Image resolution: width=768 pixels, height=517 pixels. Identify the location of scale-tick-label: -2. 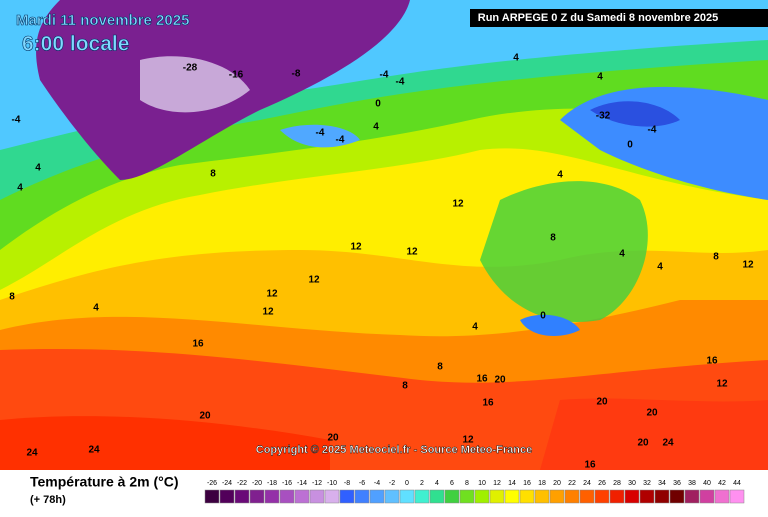
(392, 483).